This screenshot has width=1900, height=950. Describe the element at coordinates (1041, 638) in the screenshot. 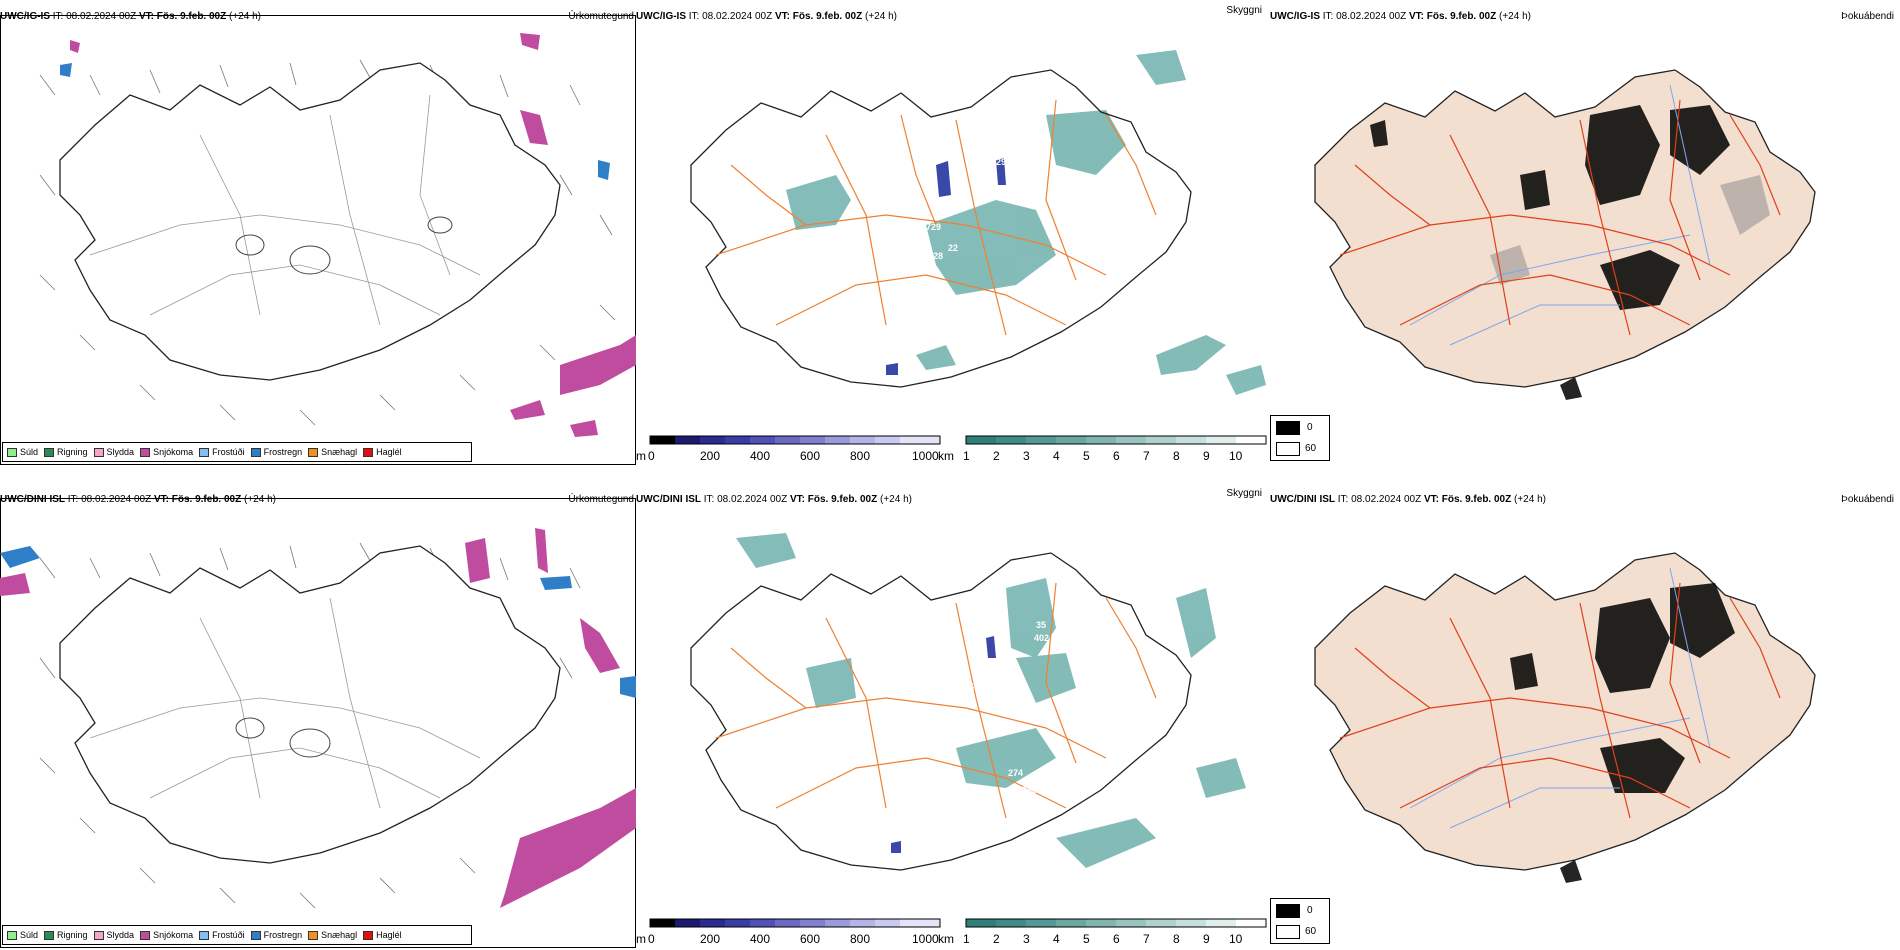

I see `vis-label: 402` at that location.